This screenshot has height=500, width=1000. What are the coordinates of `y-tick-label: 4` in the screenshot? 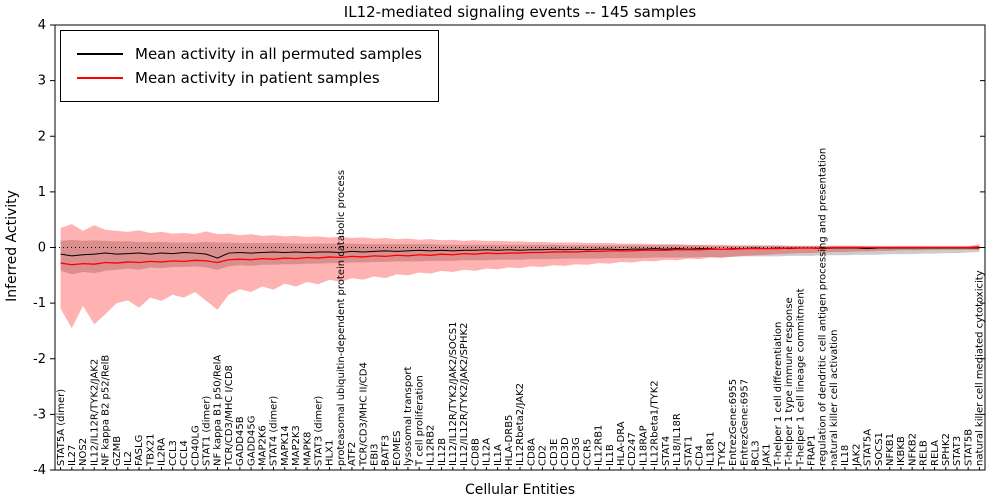 It's located at (42, 25).